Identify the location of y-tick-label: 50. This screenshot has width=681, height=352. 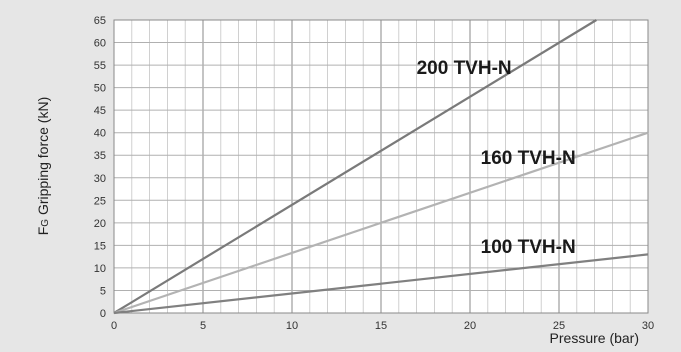
(100, 89).